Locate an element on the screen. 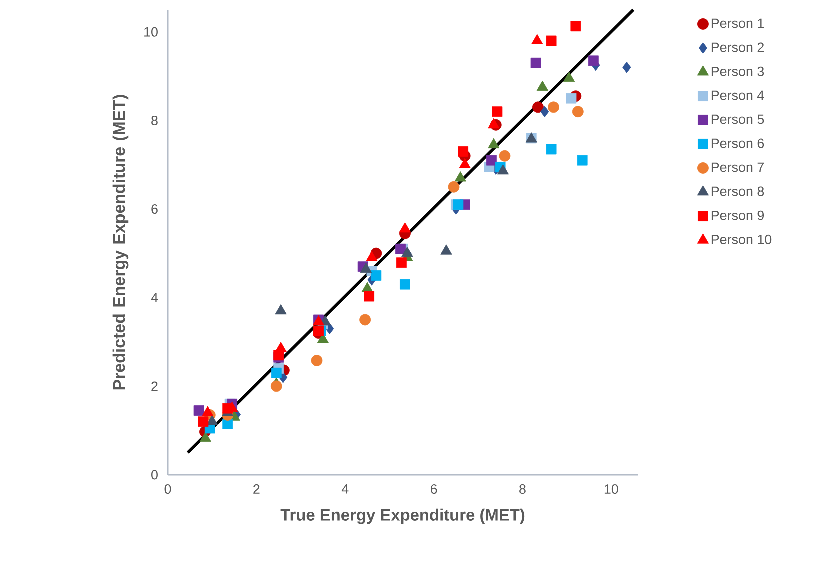 The image size is (814, 565). y-tick-label: 10 is located at coordinates (151, 32).